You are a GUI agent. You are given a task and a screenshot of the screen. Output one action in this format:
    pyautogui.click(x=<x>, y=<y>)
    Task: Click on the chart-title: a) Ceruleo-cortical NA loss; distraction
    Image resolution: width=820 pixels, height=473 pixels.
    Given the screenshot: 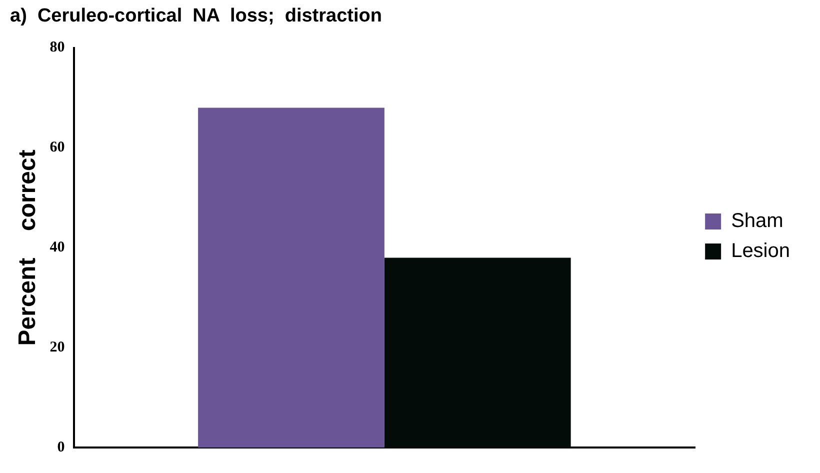 What is the action you would take?
    pyautogui.click(x=196, y=16)
    